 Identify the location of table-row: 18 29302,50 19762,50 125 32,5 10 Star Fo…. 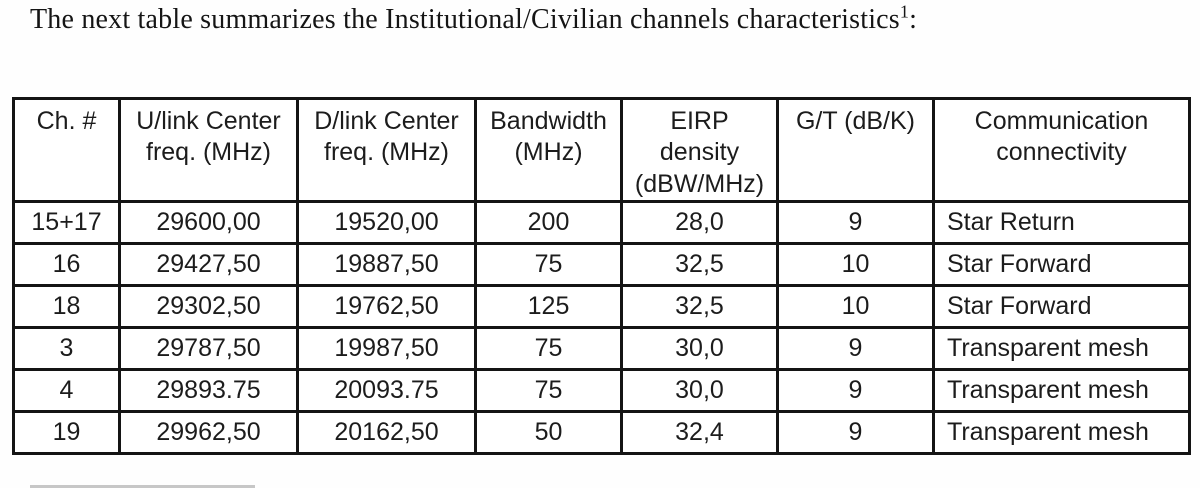
(601, 306).